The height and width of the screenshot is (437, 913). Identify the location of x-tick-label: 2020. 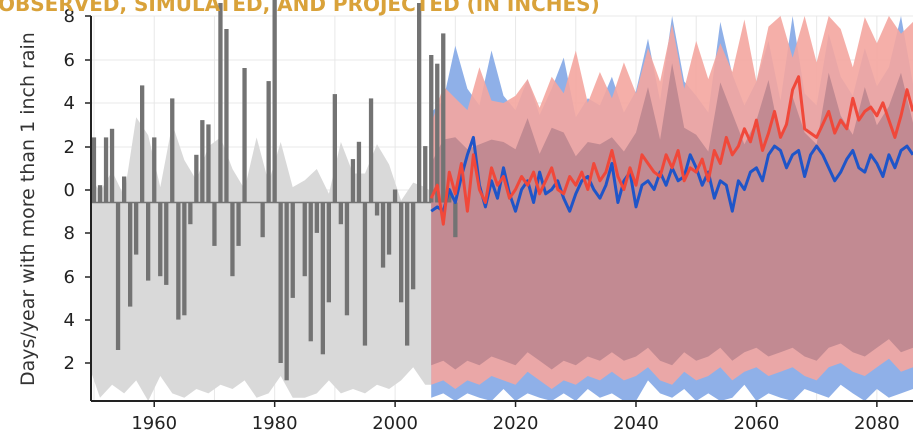
(516, 423).